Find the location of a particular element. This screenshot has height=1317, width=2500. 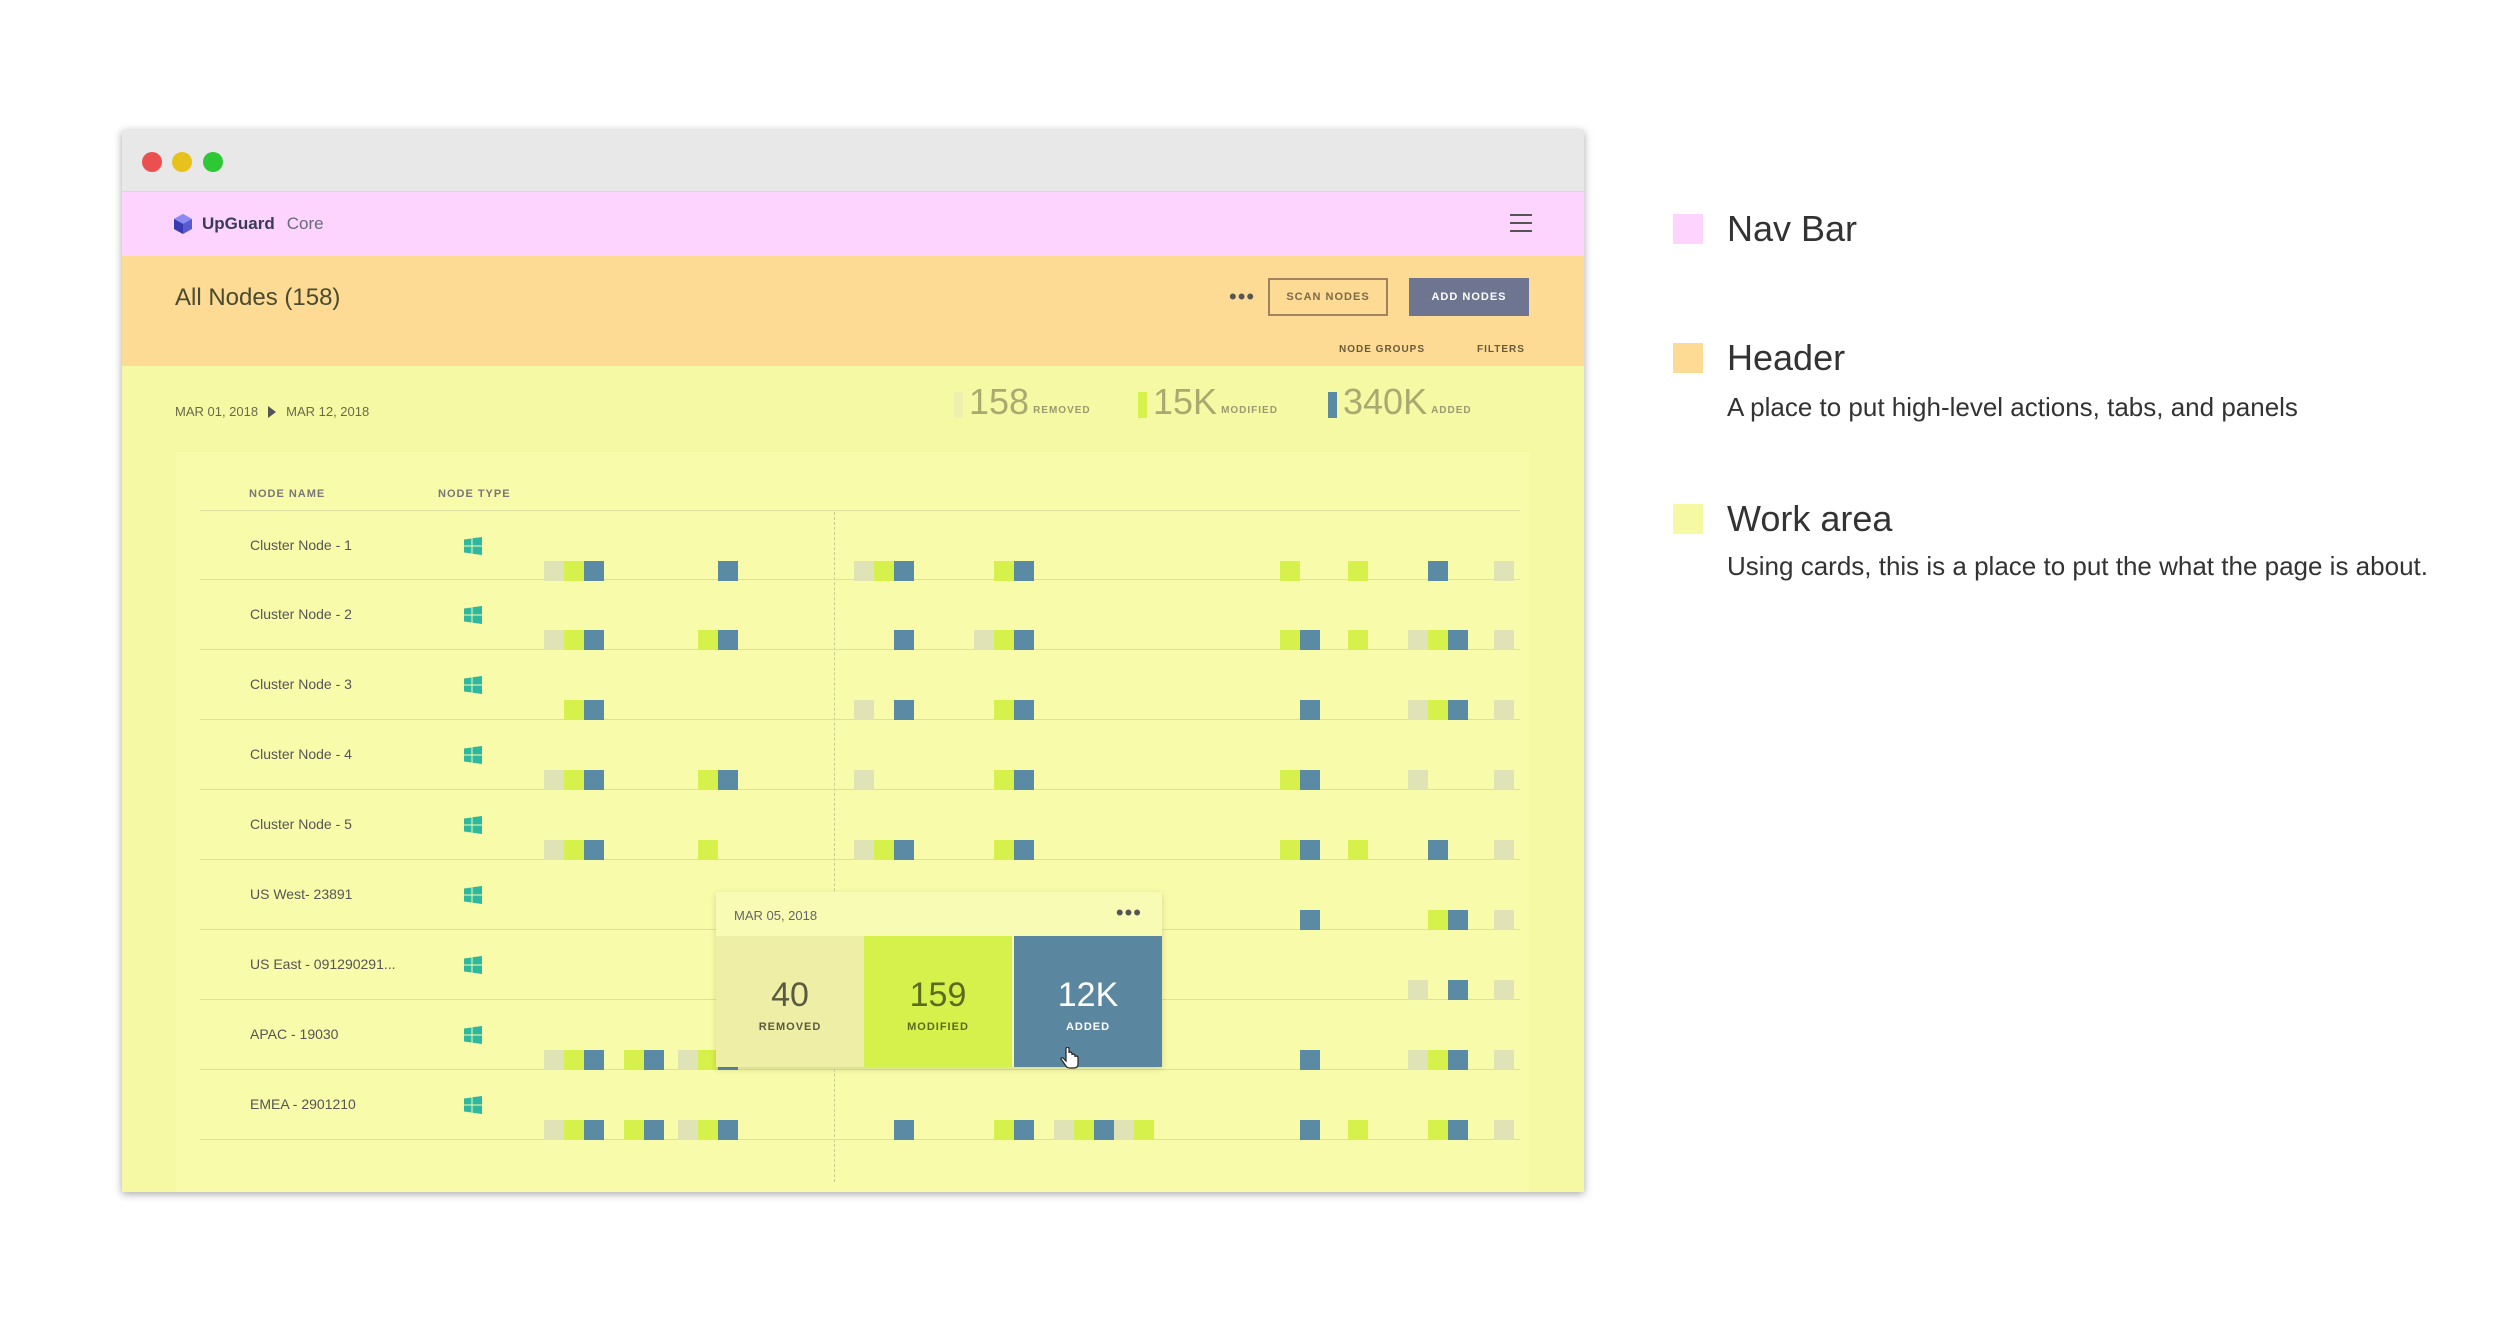

table-row: Cluster Node - 4 is located at coordinates (860, 755).